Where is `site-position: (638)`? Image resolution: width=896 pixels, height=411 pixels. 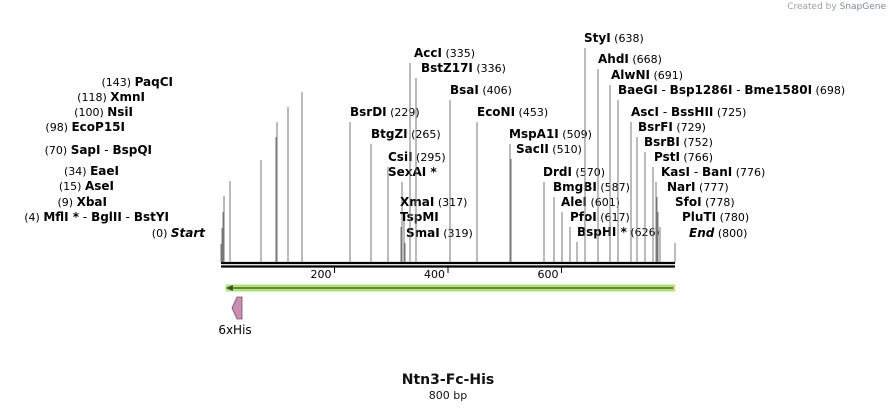
site-position: (638) is located at coordinates (627, 38).